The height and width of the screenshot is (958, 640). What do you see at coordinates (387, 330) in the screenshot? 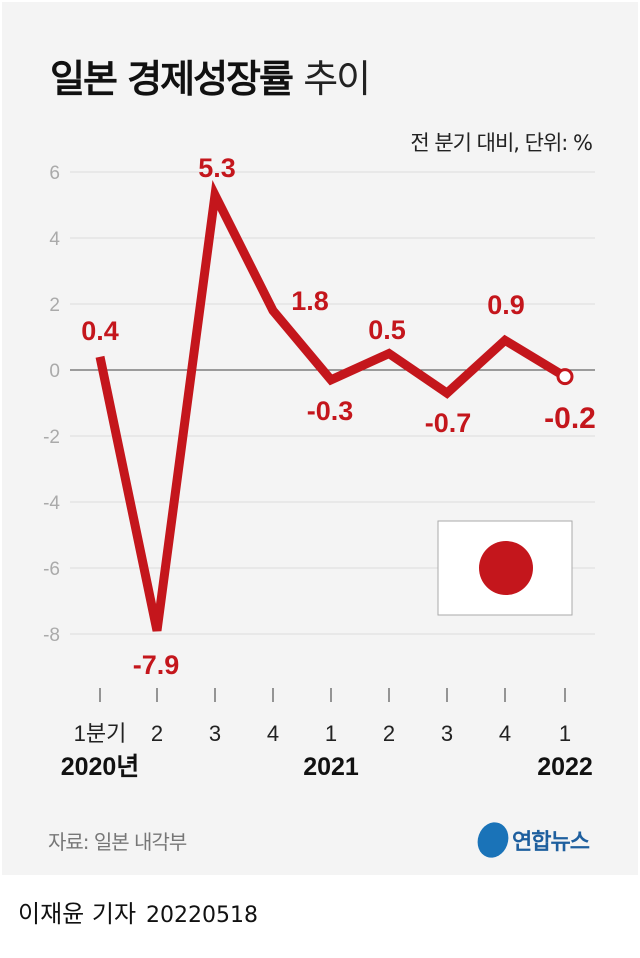
I see `data-label: 0.5` at bounding box center [387, 330].